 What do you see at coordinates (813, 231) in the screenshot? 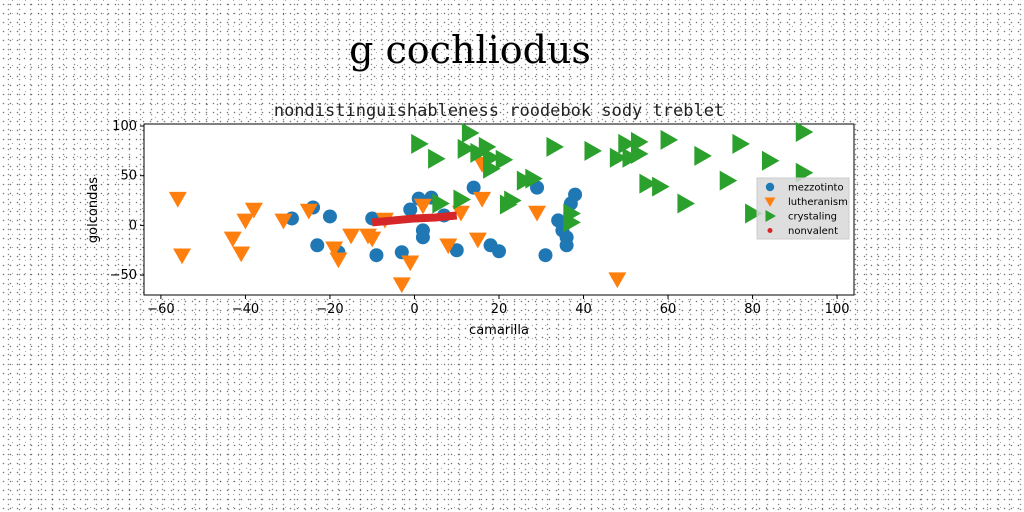
I see `legend-label-nonvalent: nonvalent` at bounding box center [813, 231].